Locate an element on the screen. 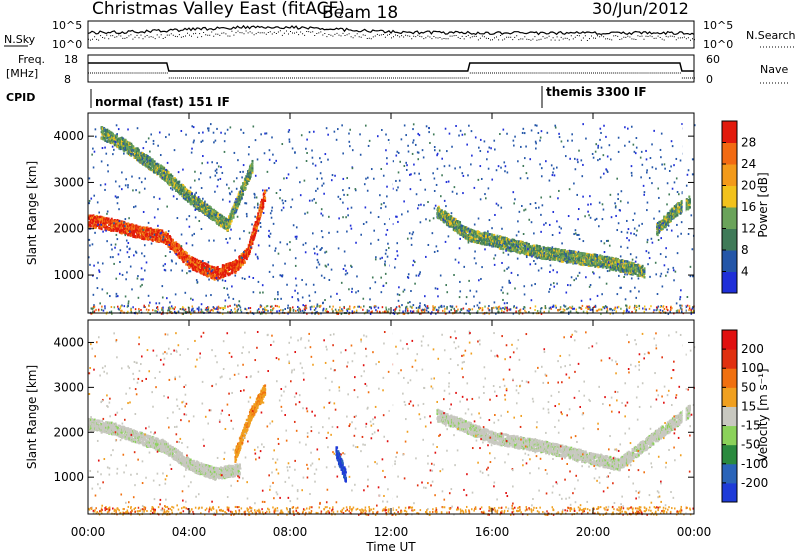  nave-tick-bottom: 0 is located at coordinates (709, 79).